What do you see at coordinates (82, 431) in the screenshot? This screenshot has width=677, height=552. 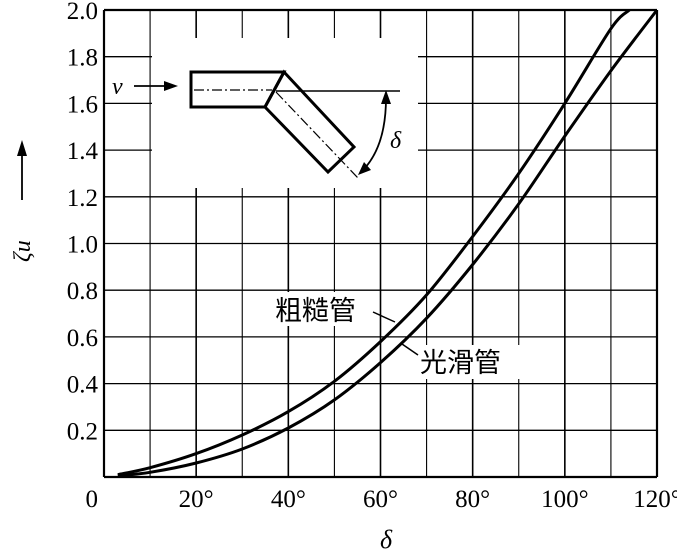 I see `y-tick-label: 0.2` at bounding box center [82, 431].